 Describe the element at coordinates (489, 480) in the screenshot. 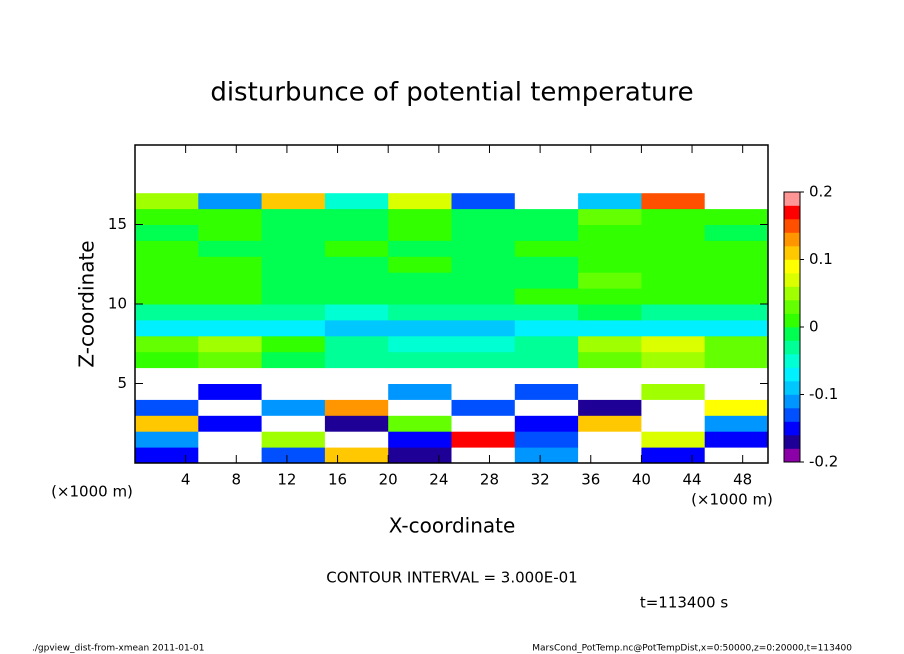

I see `x-tick-label: 28` at that location.